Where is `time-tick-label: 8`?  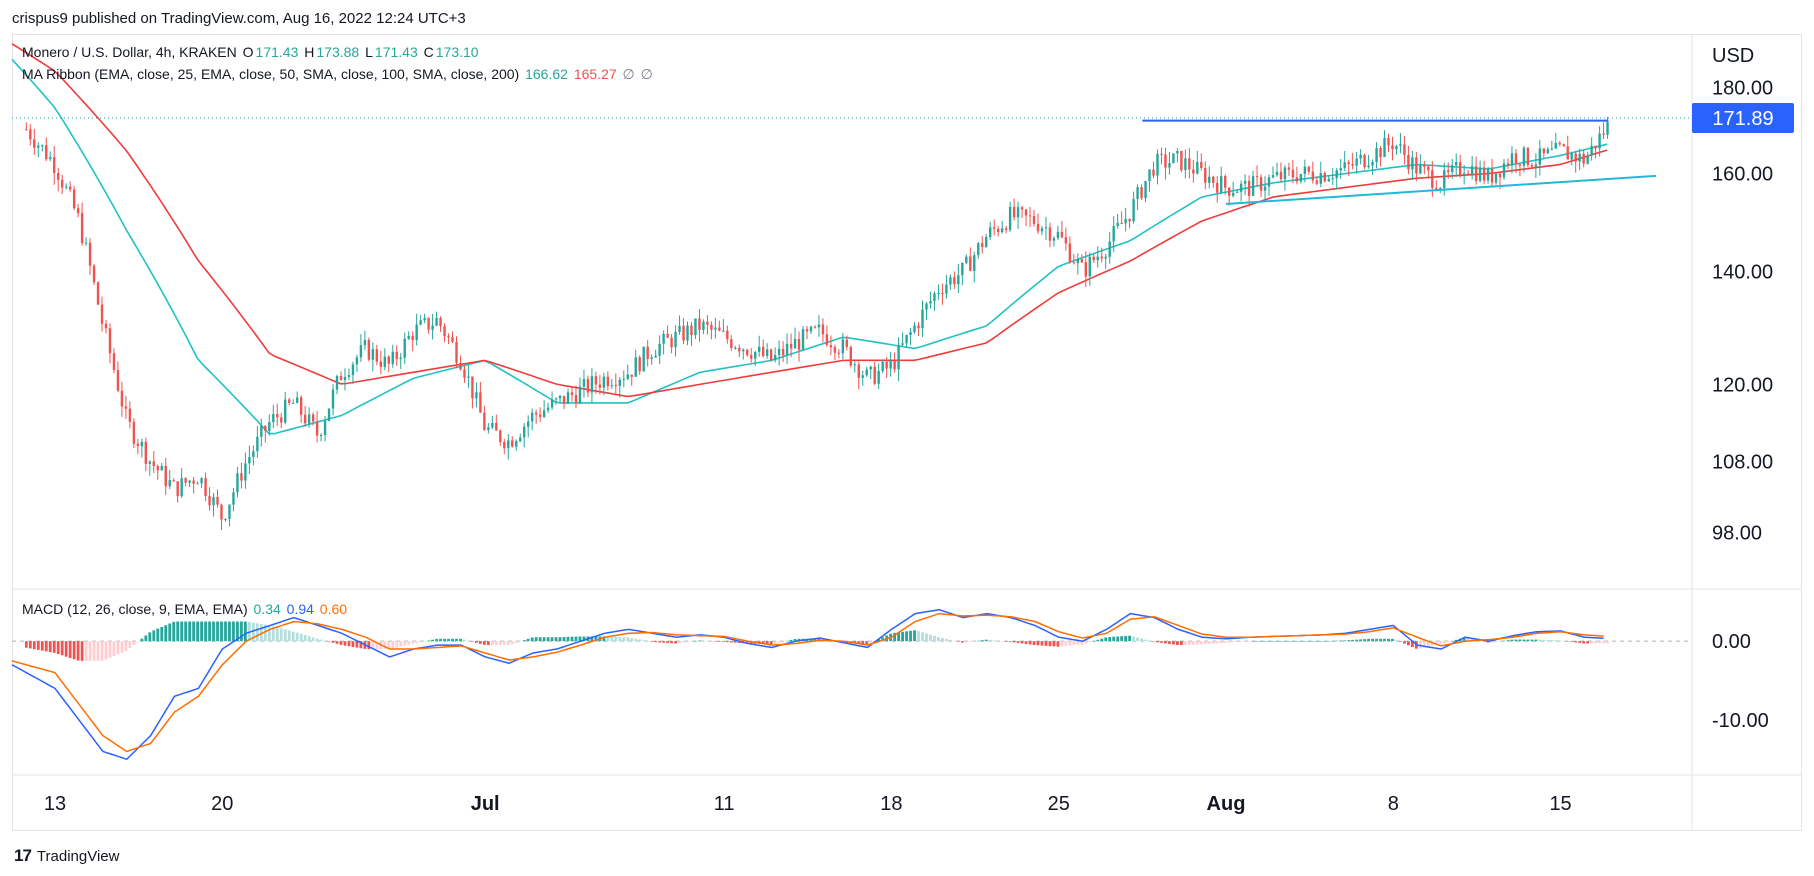
time-tick-label: 8 is located at coordinates (1393, 804).